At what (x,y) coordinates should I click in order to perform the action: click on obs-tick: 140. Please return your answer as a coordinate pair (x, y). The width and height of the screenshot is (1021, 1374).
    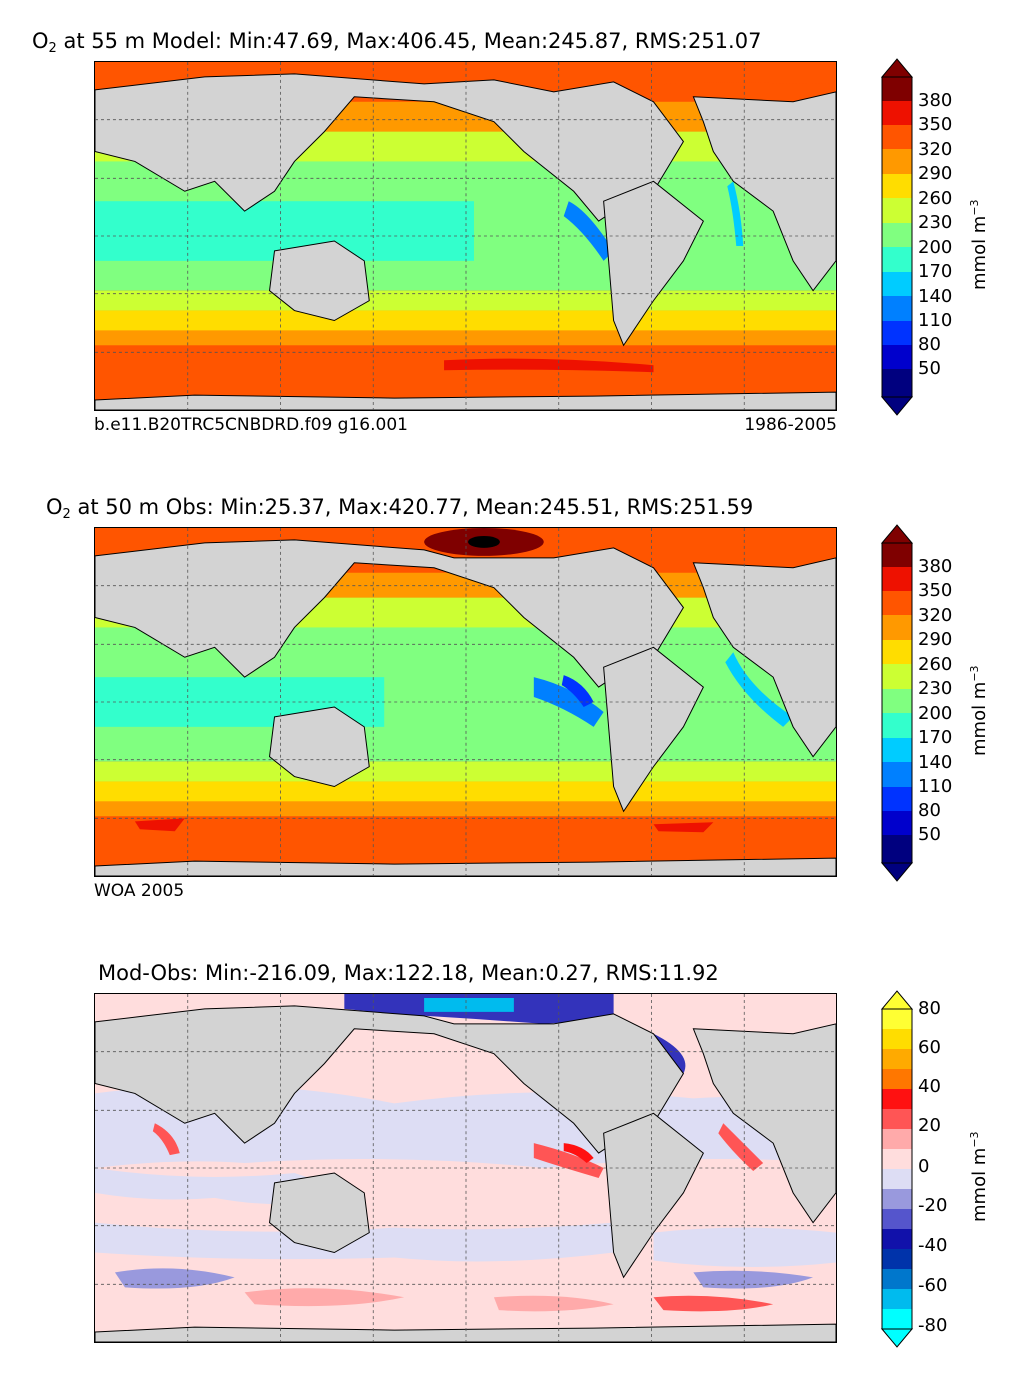
    Looking at the image, I should click on (935, 762).